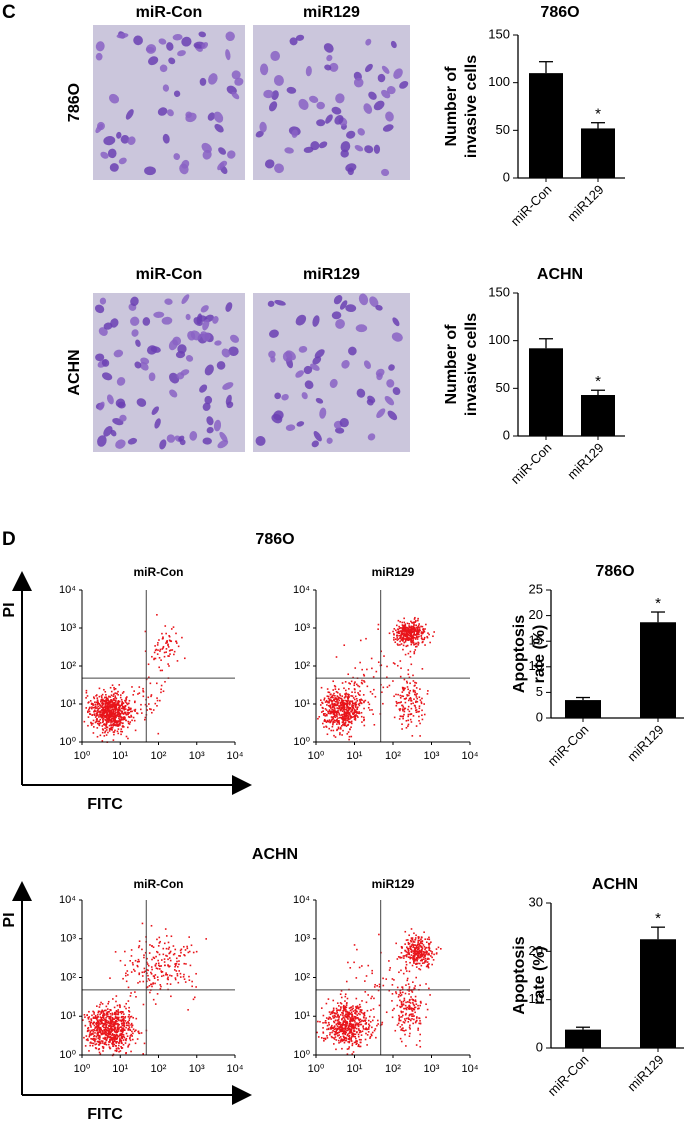 This screenshot has height=1125, width=687. I want to click on flow-x-tick-label: 10⁰, so click(316, 1069).